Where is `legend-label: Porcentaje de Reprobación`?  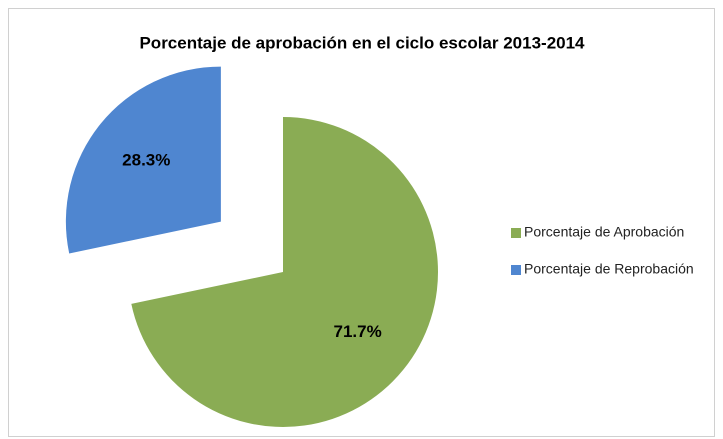 legend-label: Porcentaje de Reprobación is located at coordinates (609, 269).